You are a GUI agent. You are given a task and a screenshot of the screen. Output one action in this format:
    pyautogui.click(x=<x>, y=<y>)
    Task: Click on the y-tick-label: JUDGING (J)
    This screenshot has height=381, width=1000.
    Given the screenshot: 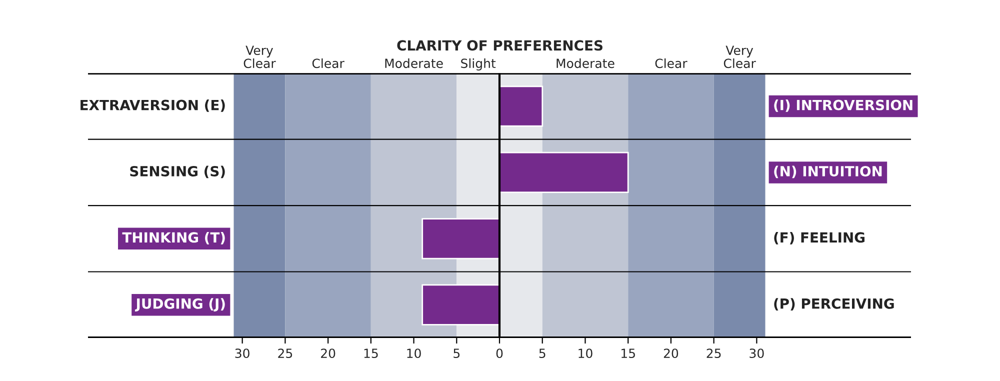 What is the action you would take?
    pyautogui.click(x=179, y=305)
    